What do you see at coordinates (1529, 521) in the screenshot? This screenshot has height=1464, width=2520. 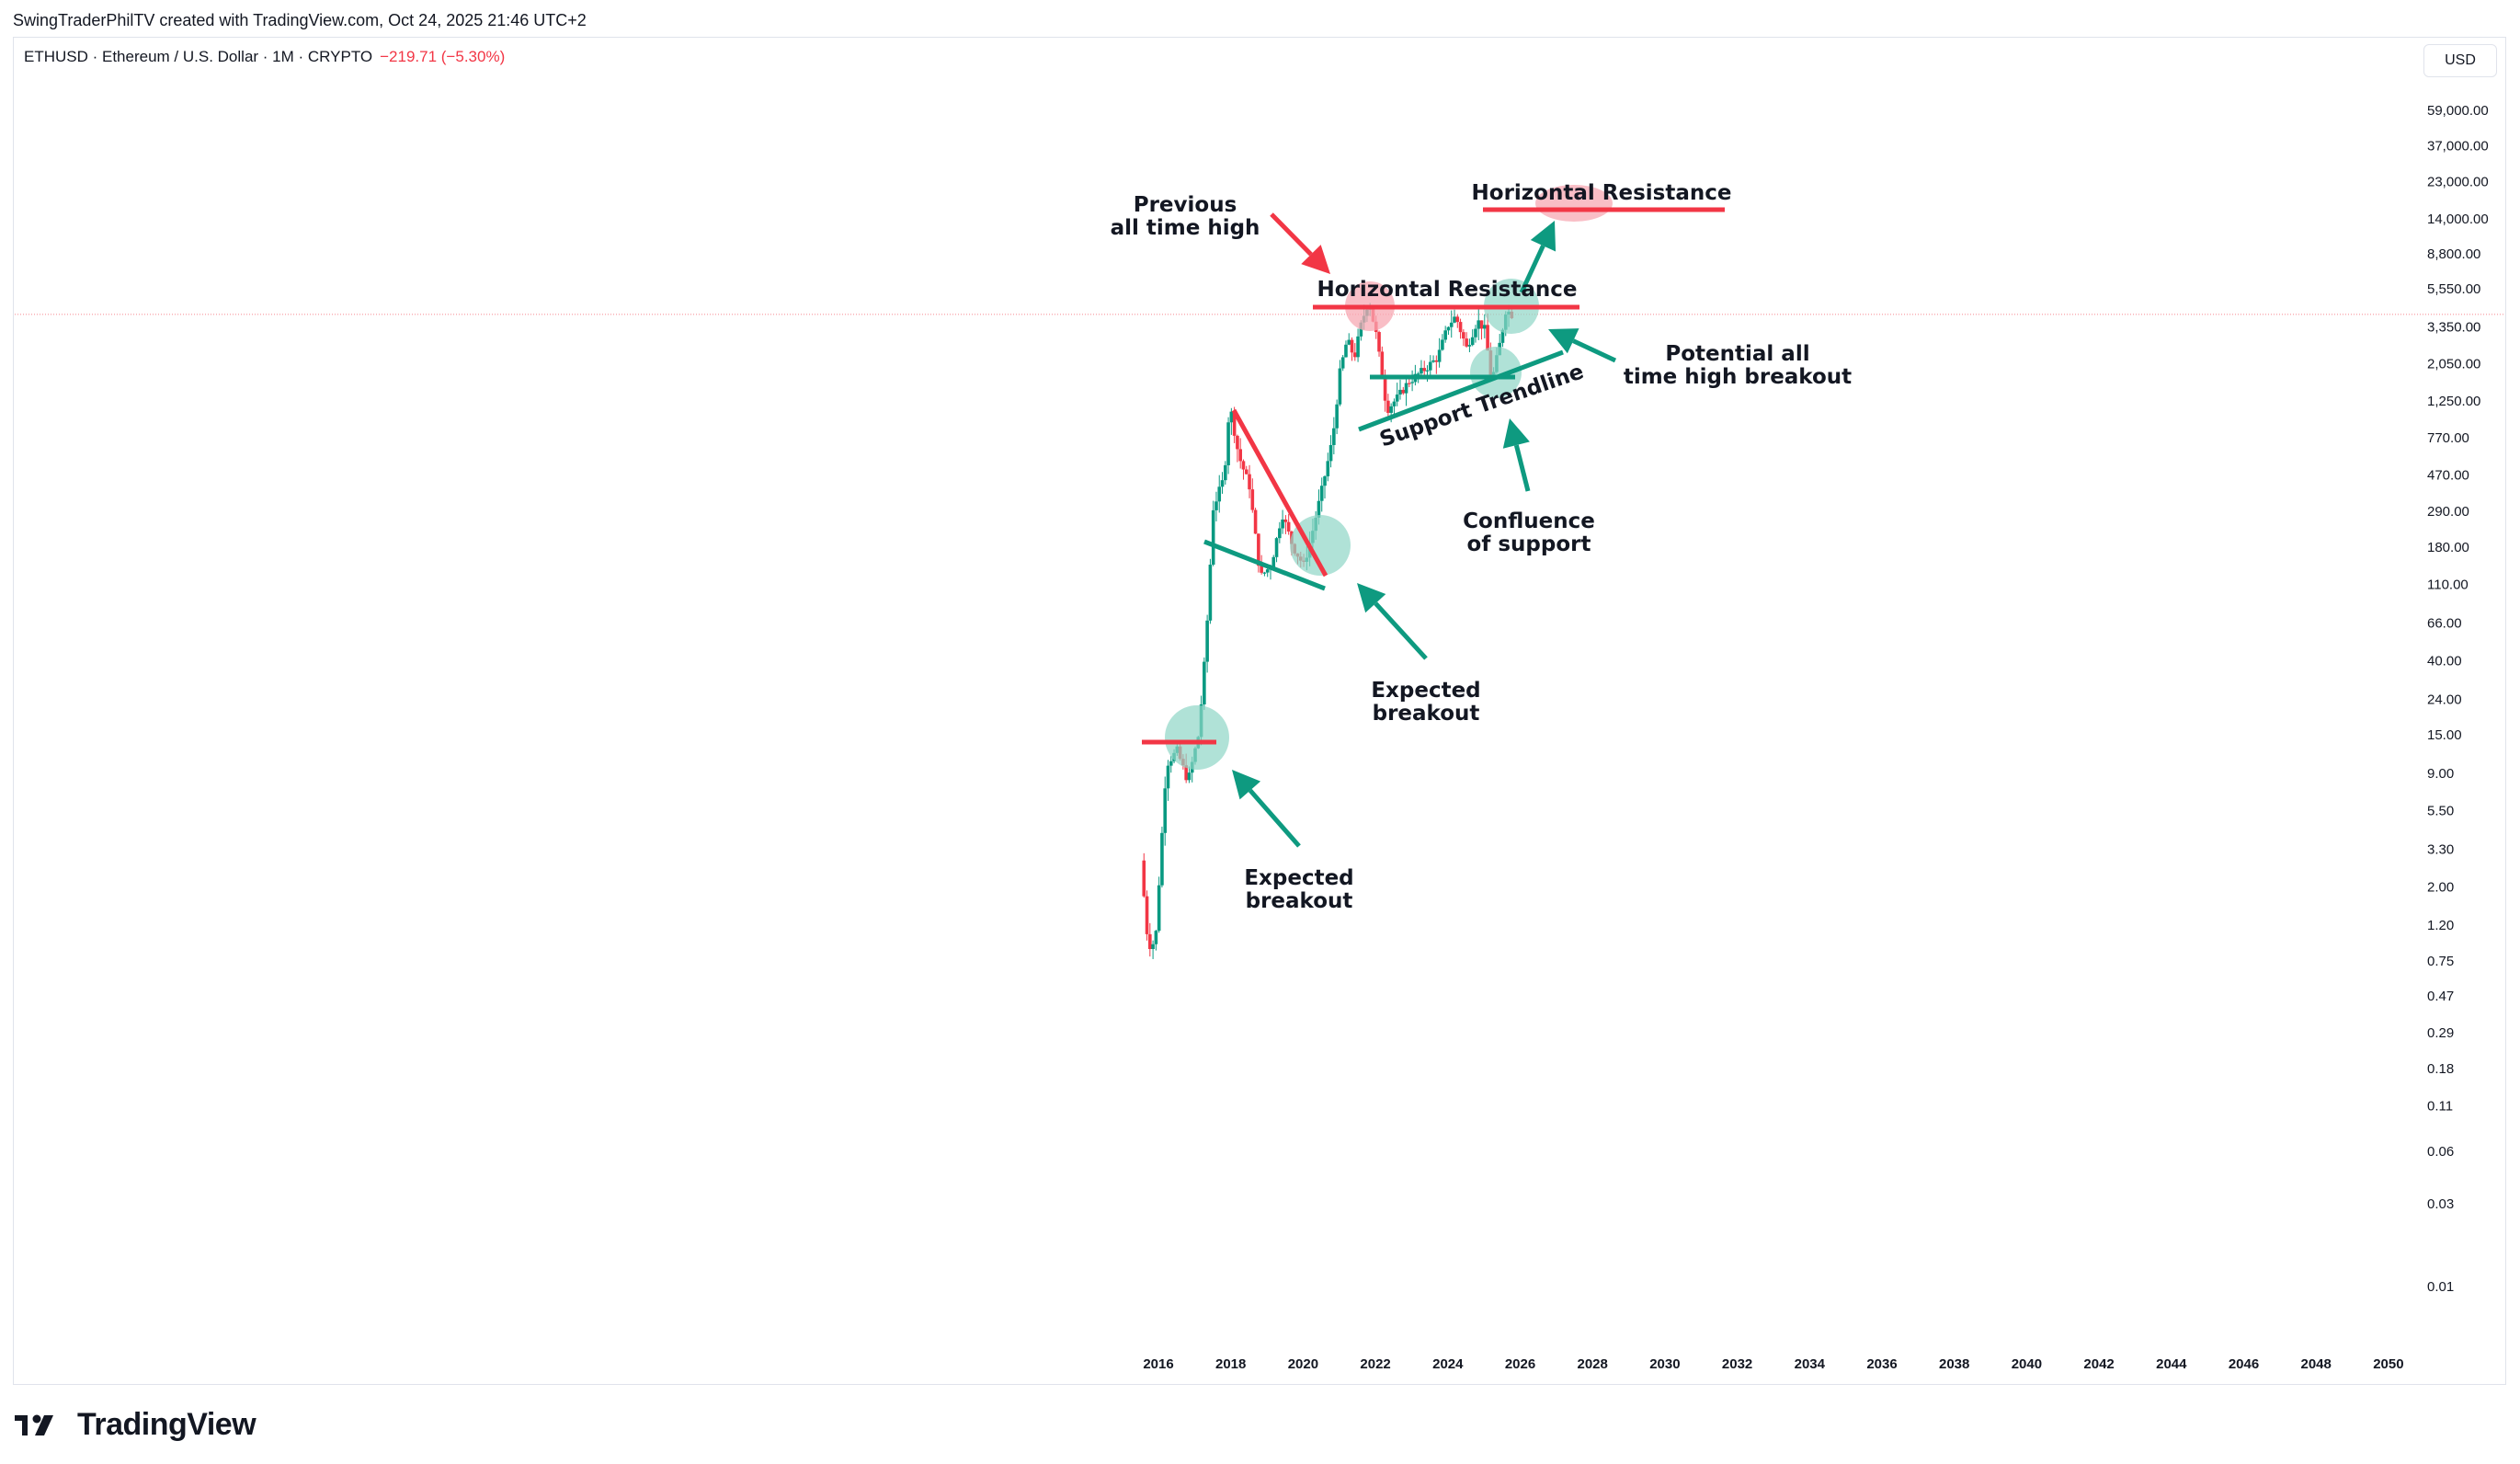 I see `annotation-line: Confluence` at bounding box center [1529, 521].